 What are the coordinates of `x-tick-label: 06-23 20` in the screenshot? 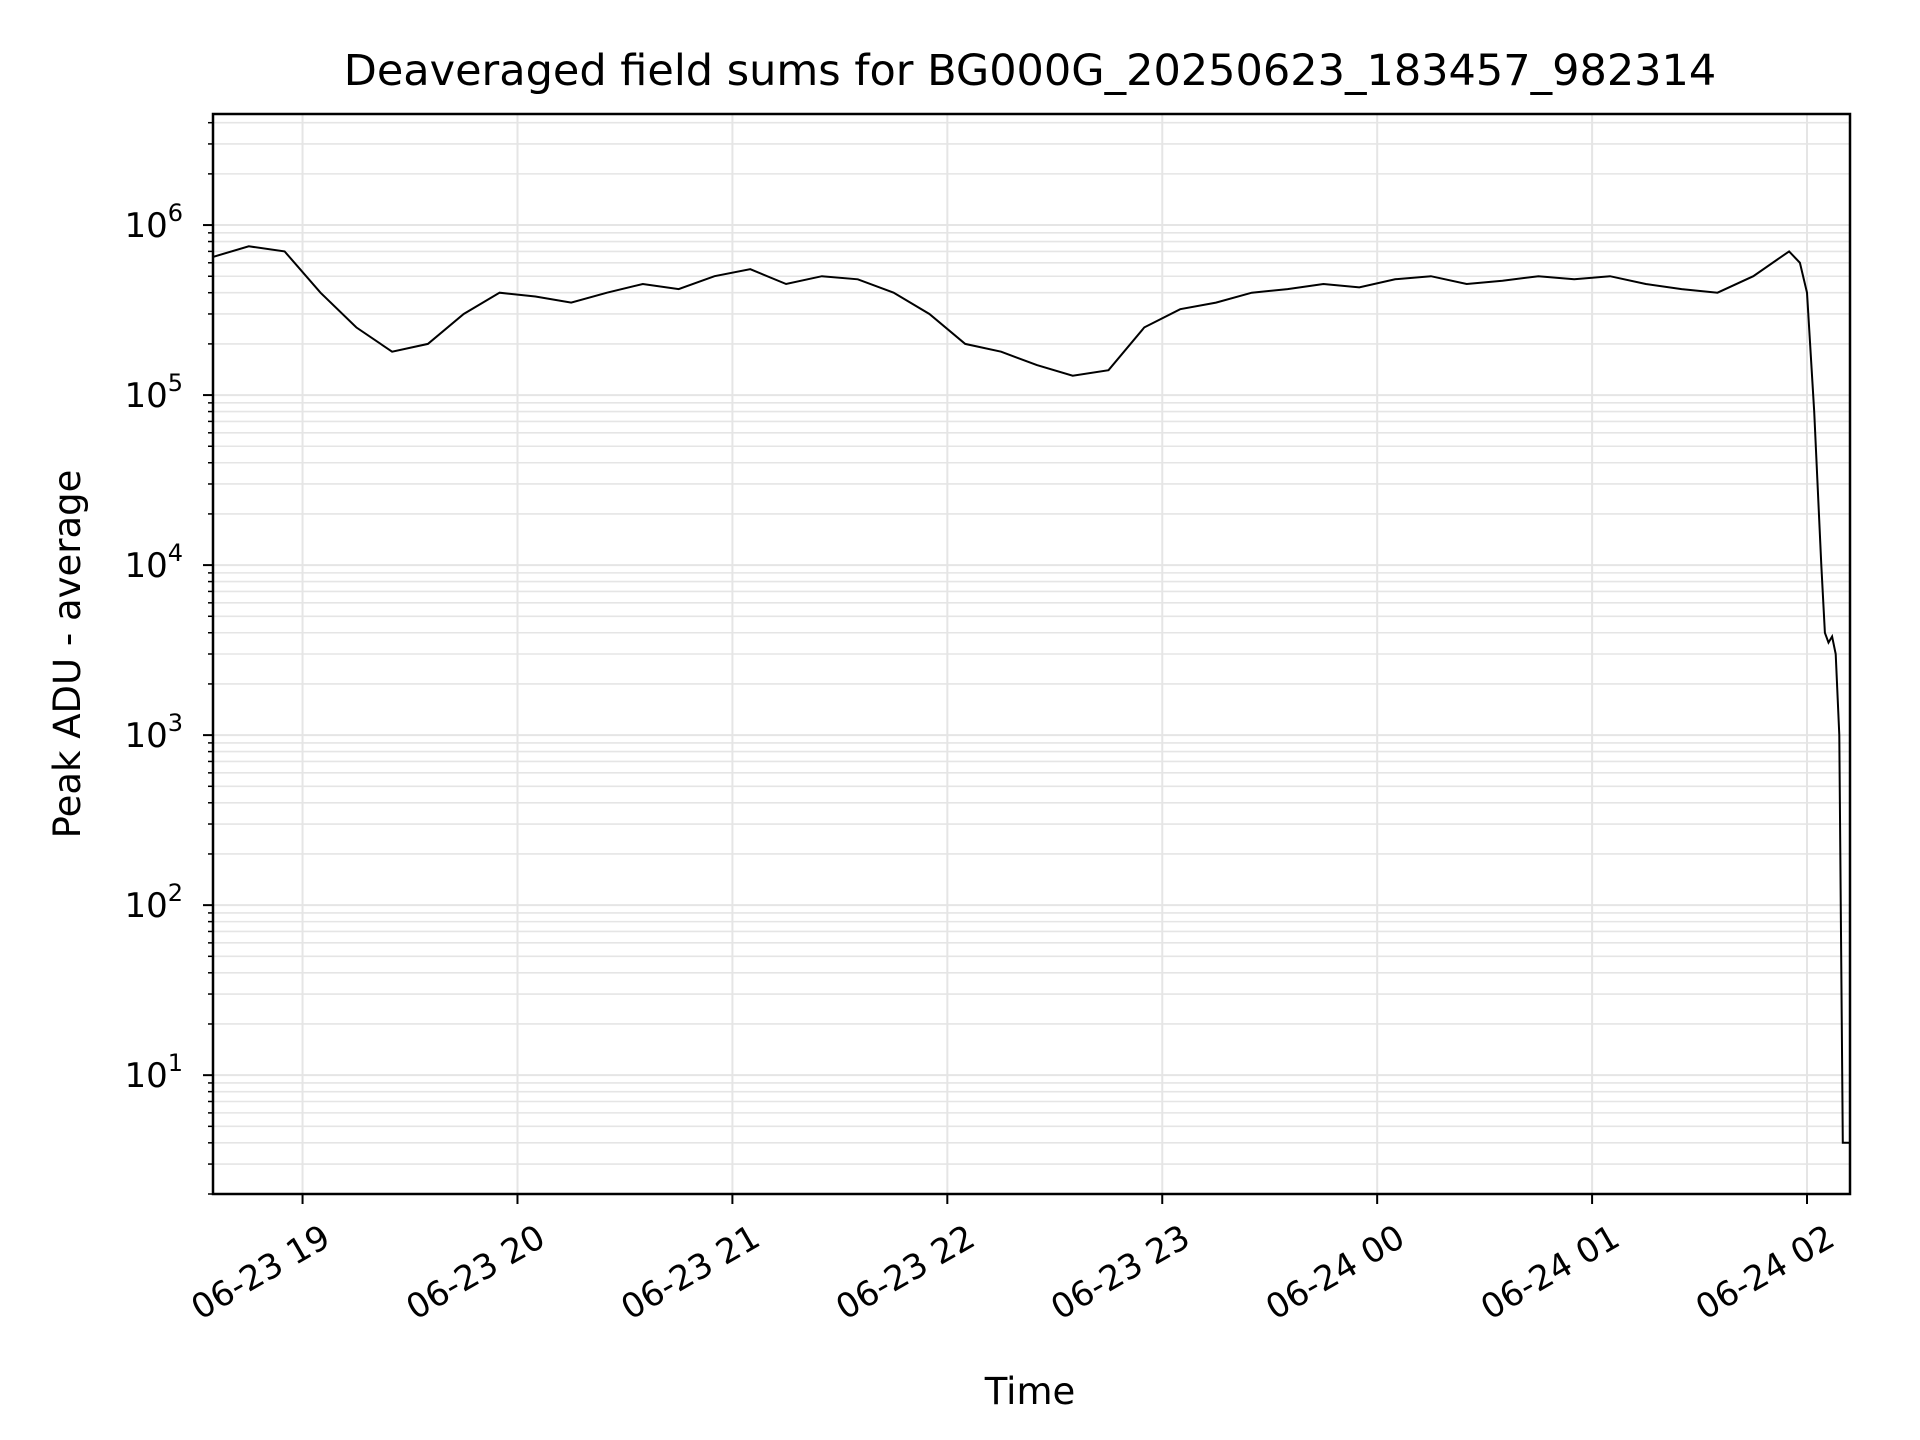 It's located at (476, 1272).